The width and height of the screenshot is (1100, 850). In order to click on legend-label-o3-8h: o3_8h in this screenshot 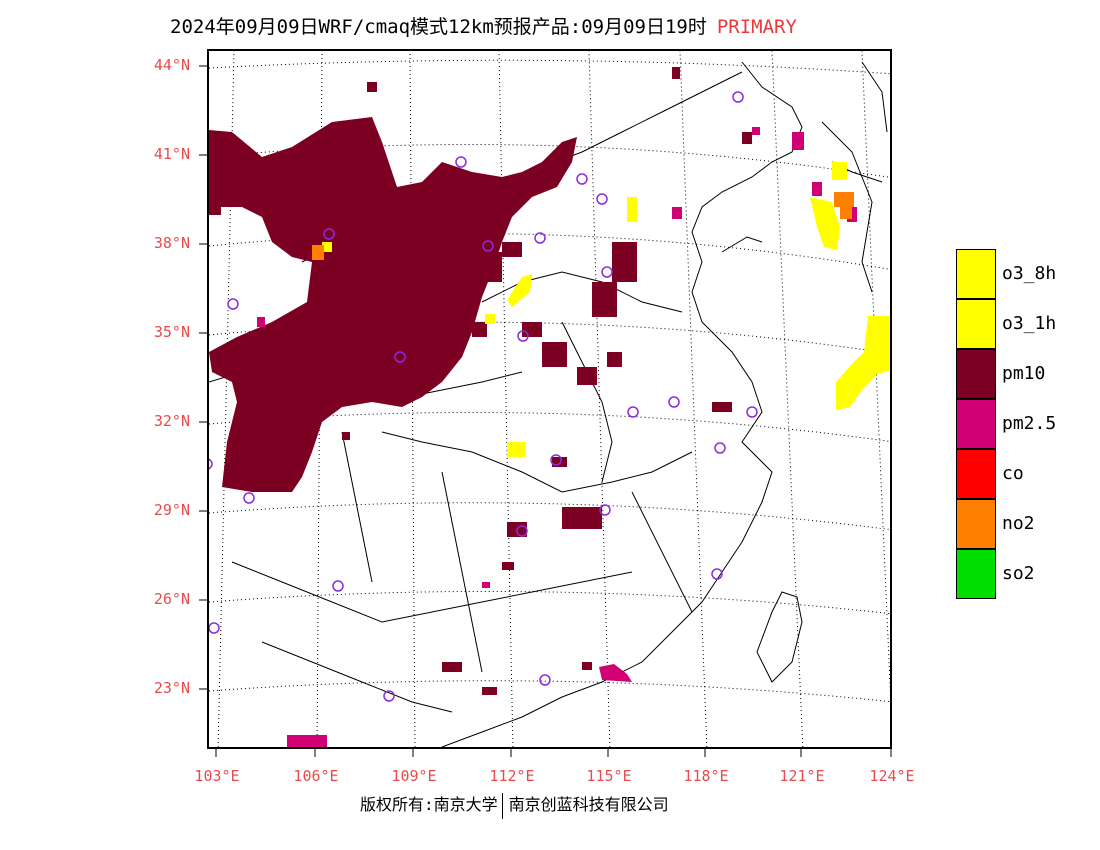, I will do `click(1029, 273)`.